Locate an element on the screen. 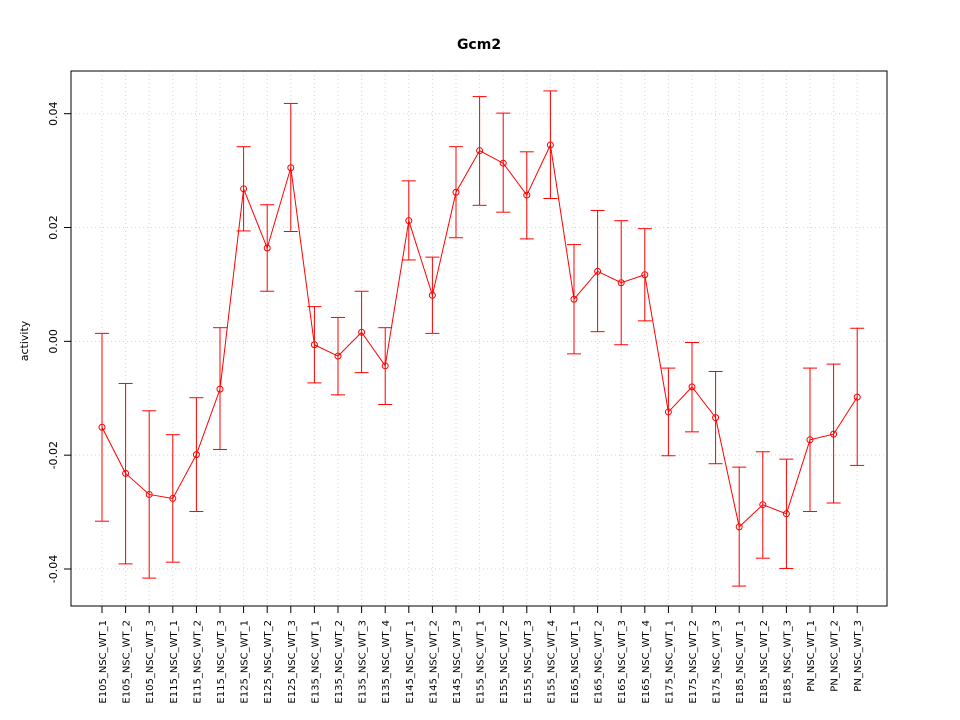  x-tick-label: E175_NSC_WT_3 is located at coordinates (717, 662).